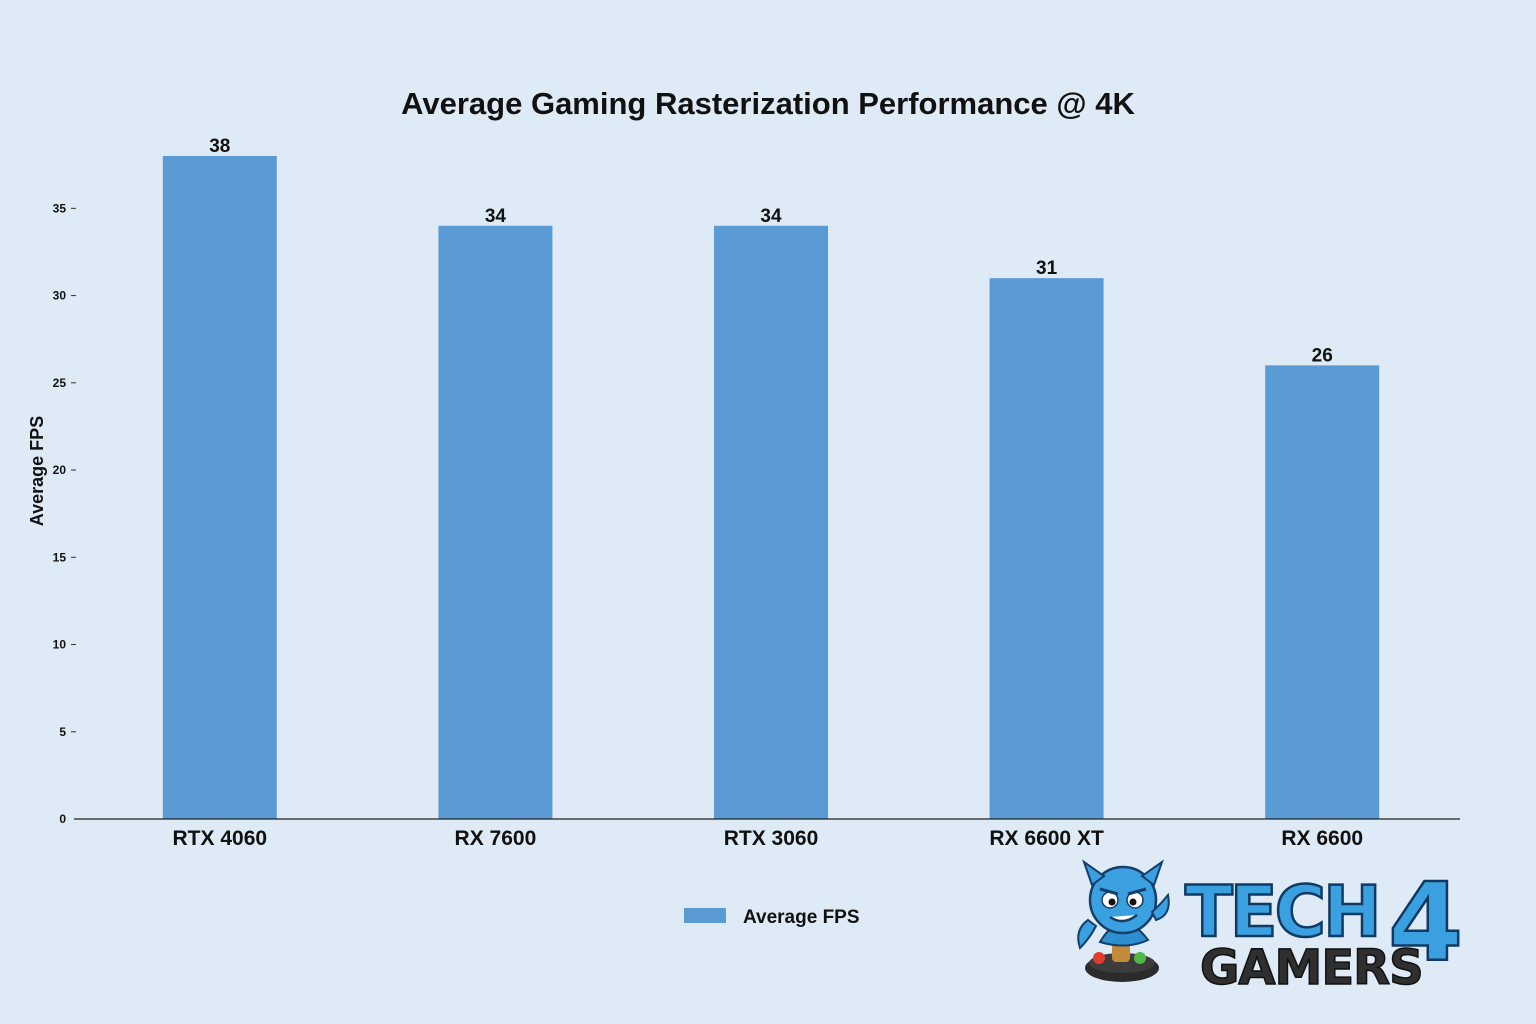 The width and height of the screenshot is (1536, 1024). I want to click on x-tick-label: RX 6600 XT, so click(1046, 838).